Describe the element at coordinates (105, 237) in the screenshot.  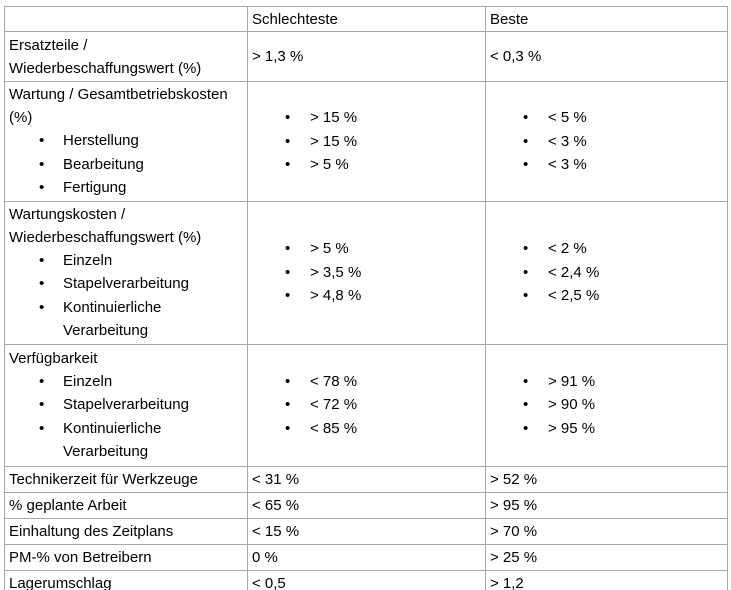
I see `metric-title-line: Wiederbeschaffungswert (%)` at that location.